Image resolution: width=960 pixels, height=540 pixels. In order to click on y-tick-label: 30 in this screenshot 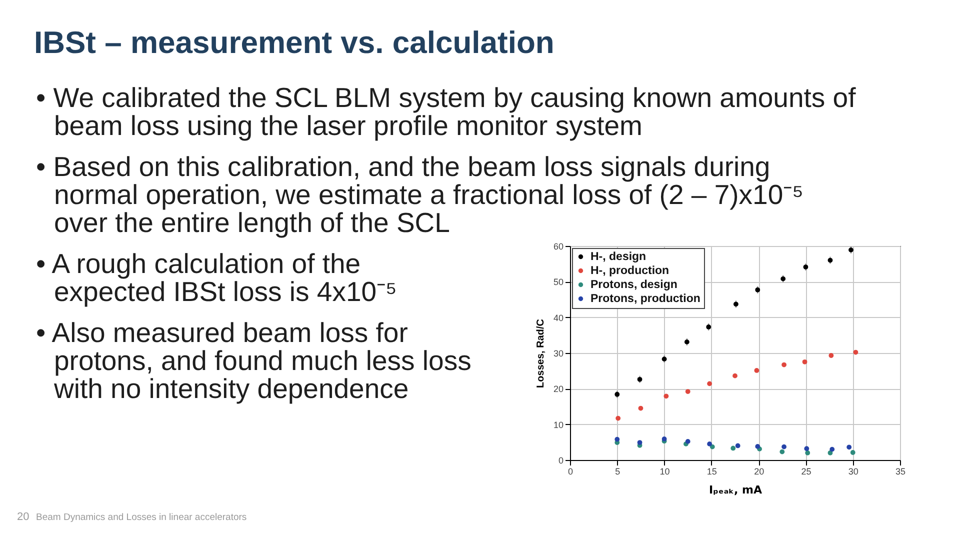, I will do `click(558, 353)`.